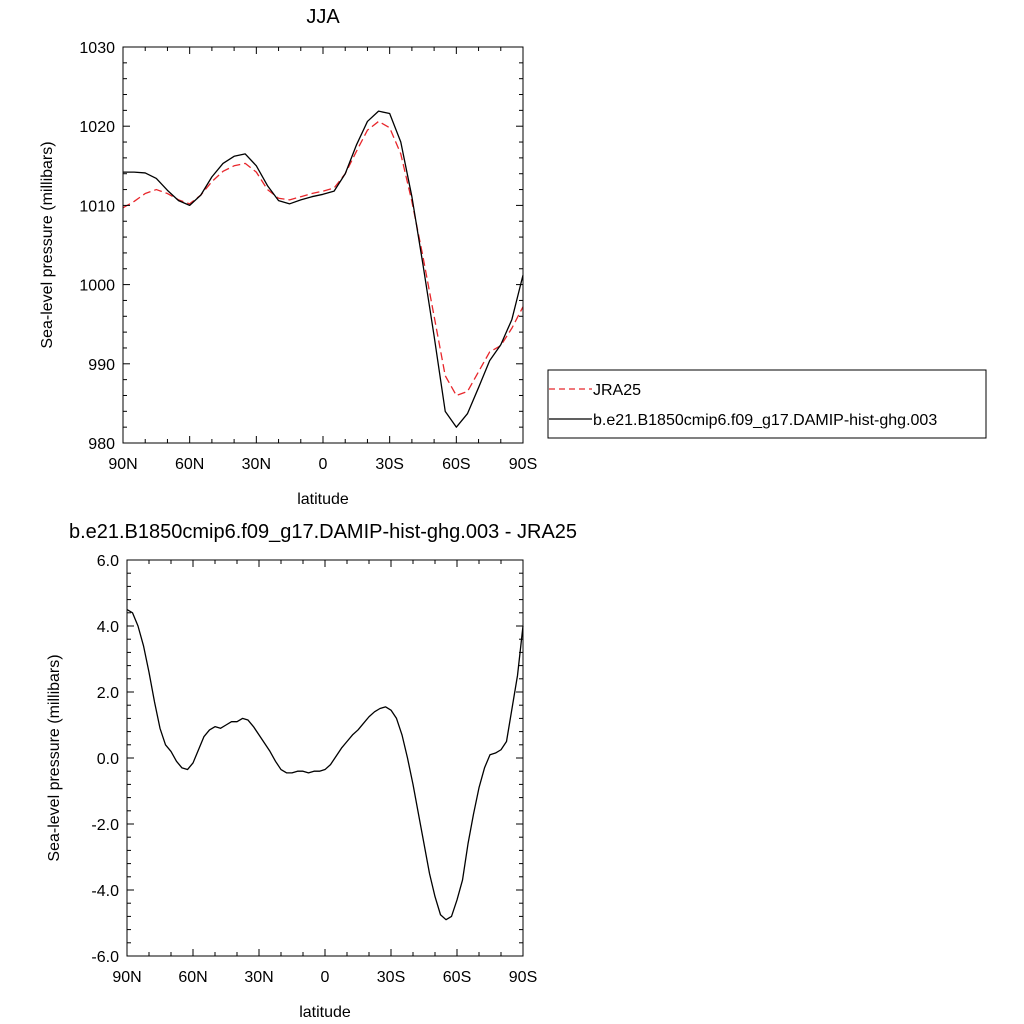 Image resolution: width=1024 pixels, height=1024 pixels. What do you see at coordinates (323, 464) in the screenshot?
I see `top-x-tick-label: 0` at bounding box center [323, 464].